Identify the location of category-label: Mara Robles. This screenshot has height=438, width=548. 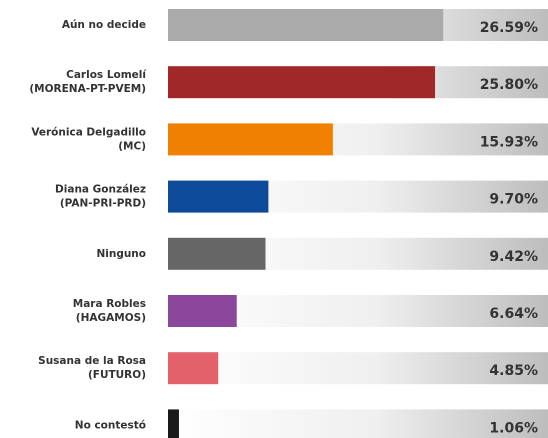
(109, 304).